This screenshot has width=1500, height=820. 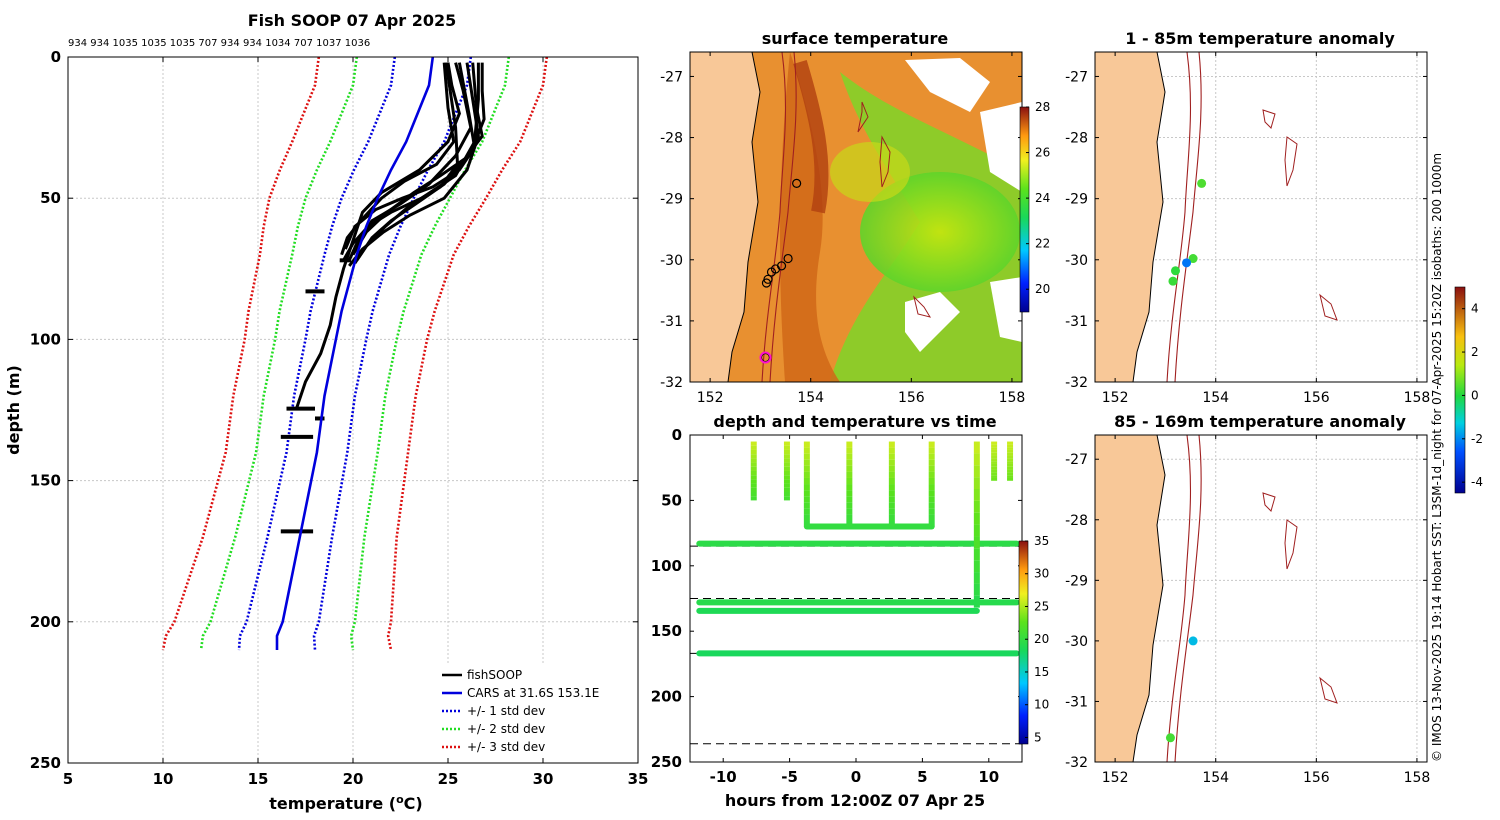 I want to click on anom-colorbar, so click(x=1460, y=390).